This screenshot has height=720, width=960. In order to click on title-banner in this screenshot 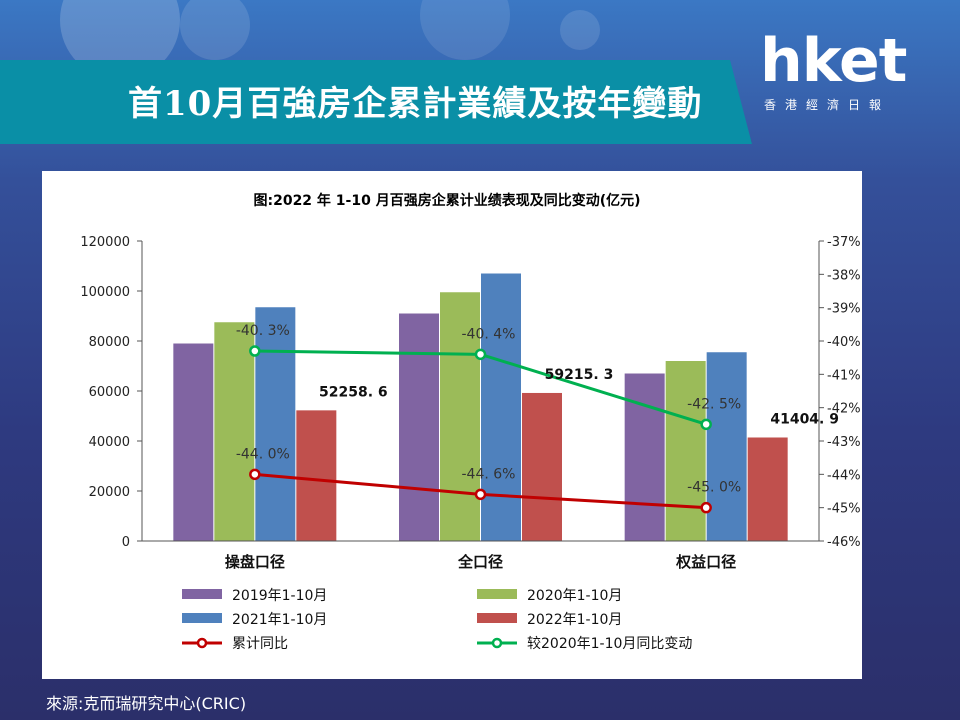, I will do `click(376, 102)`.